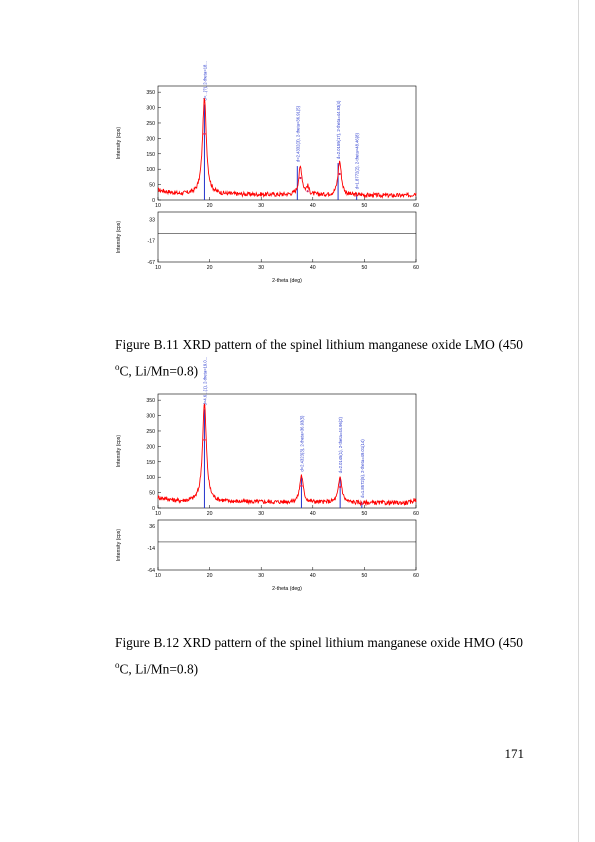 Image resolution: width=595 pixels, height=842 pixels. What do you see at coordinates (152, 549) in the screenshot?
I see `residual-y-tick-label: -14` at bounding box center [152, 549].